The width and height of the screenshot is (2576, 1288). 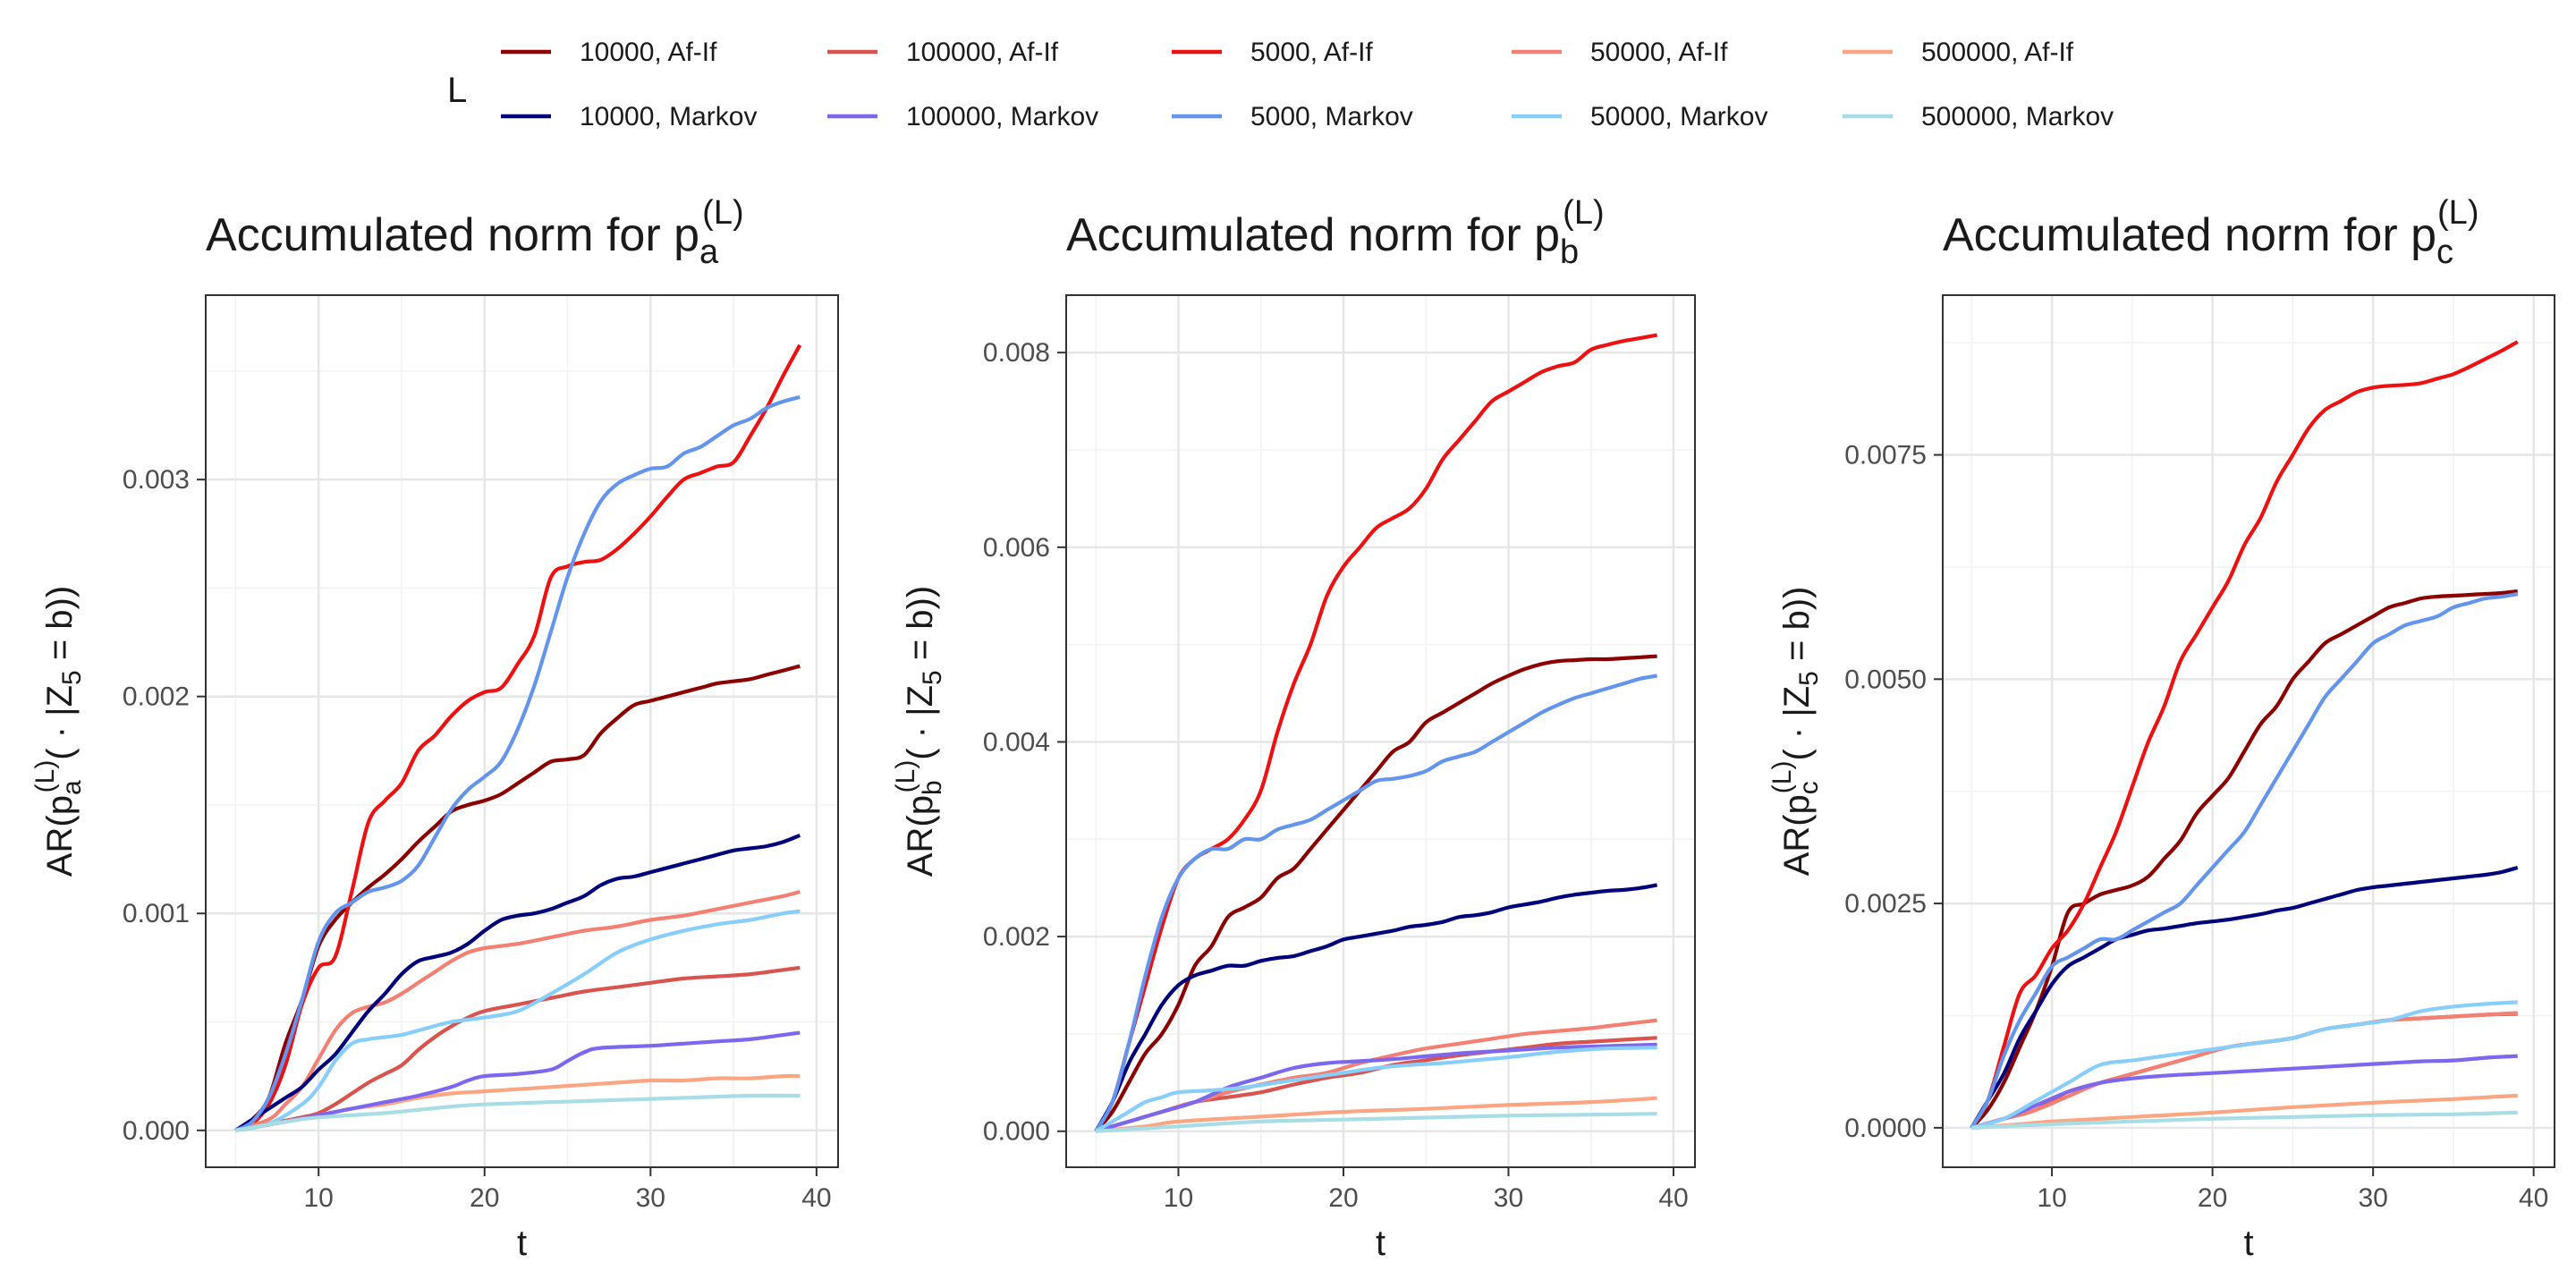 What do you see at coordinates (1311, 52) in the screenshot?
I see `legend-label: 5000, Af-If` at bounding box center [1311, 52].